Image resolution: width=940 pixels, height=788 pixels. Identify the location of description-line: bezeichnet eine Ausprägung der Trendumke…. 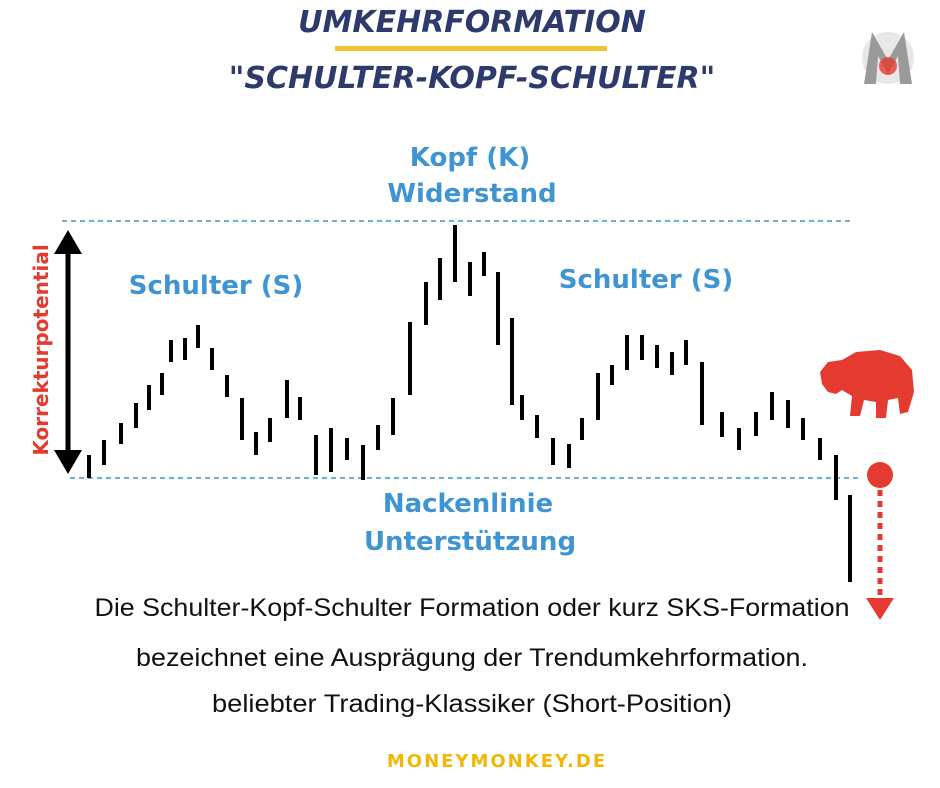
(472, 658).